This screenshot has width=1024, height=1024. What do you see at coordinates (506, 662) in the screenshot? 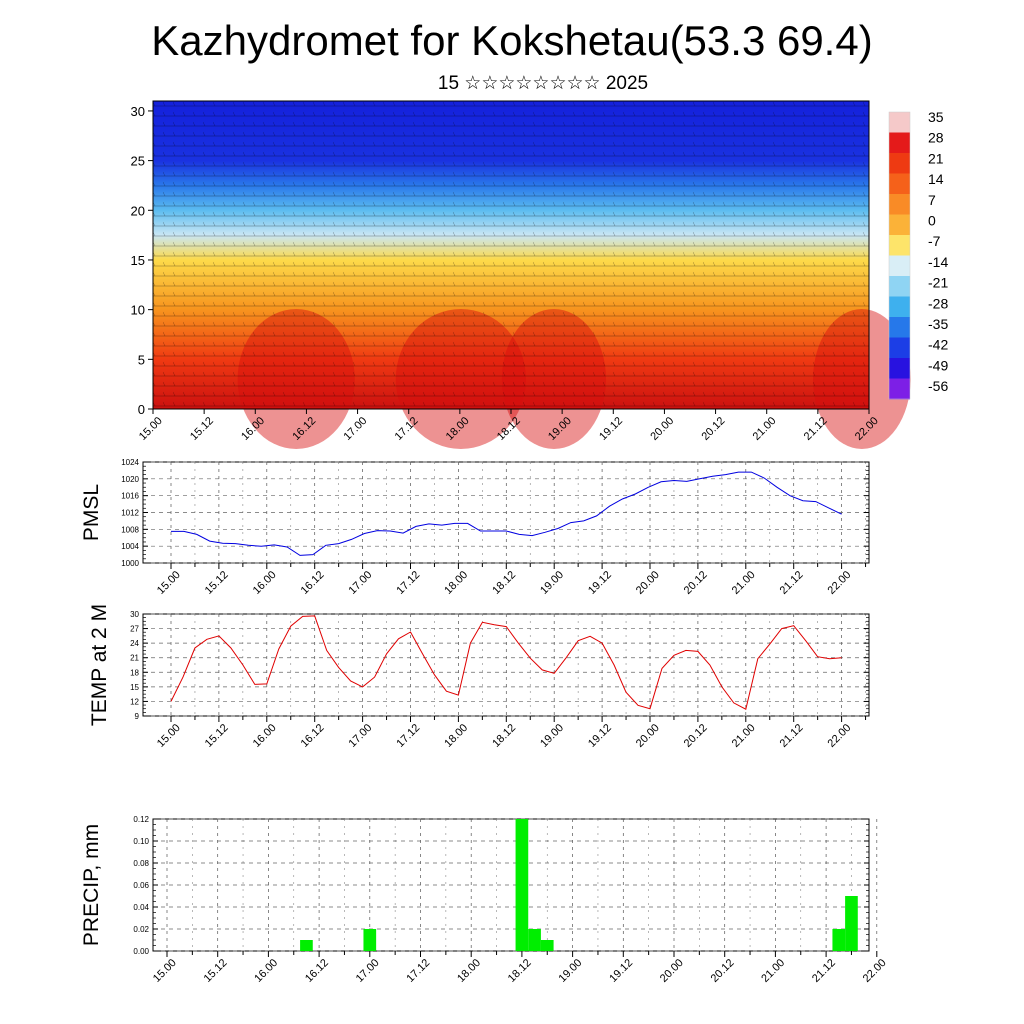
I see `series-line` at bounding box center [506, 662].